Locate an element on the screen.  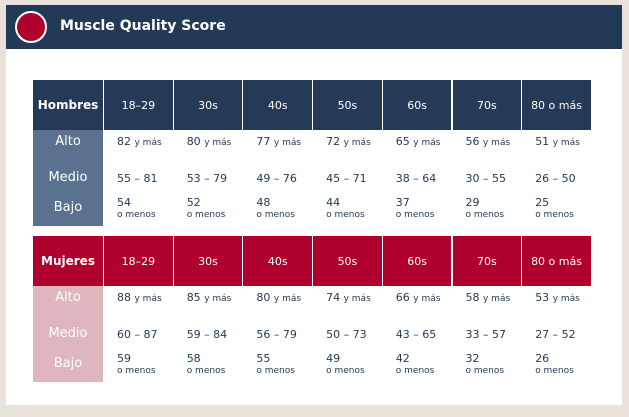
score-cell: 85 y más is located at coordinates (215, 298).